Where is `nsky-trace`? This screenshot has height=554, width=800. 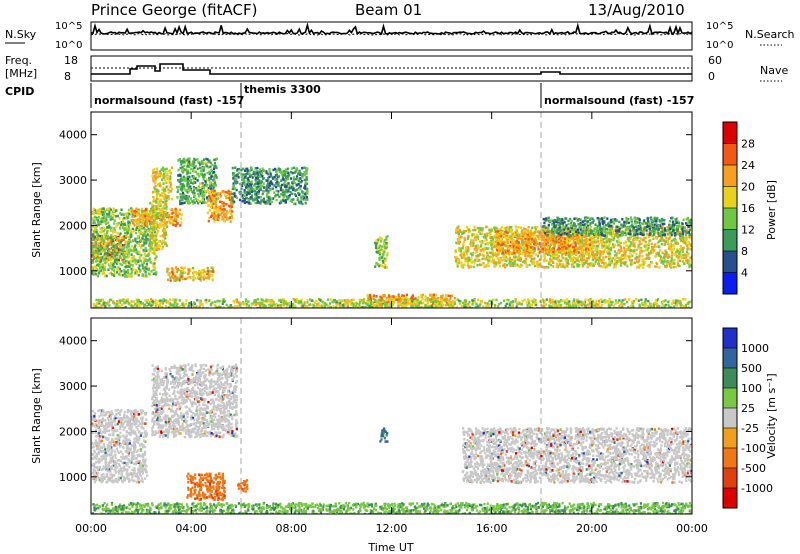 nsky-trace is located at coordinates (391, 29).